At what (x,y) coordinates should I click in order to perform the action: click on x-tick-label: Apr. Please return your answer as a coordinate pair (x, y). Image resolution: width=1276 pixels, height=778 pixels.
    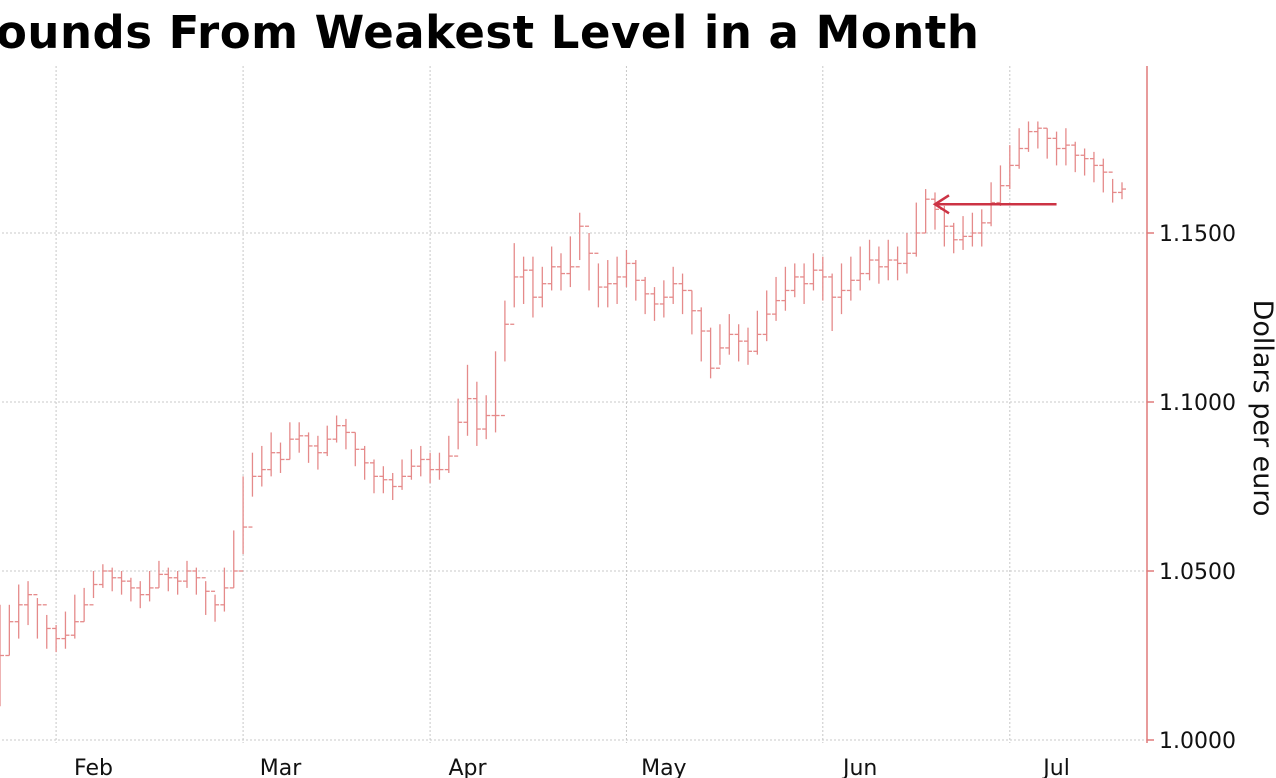
    Looking at the image, I should click on (467, 767).